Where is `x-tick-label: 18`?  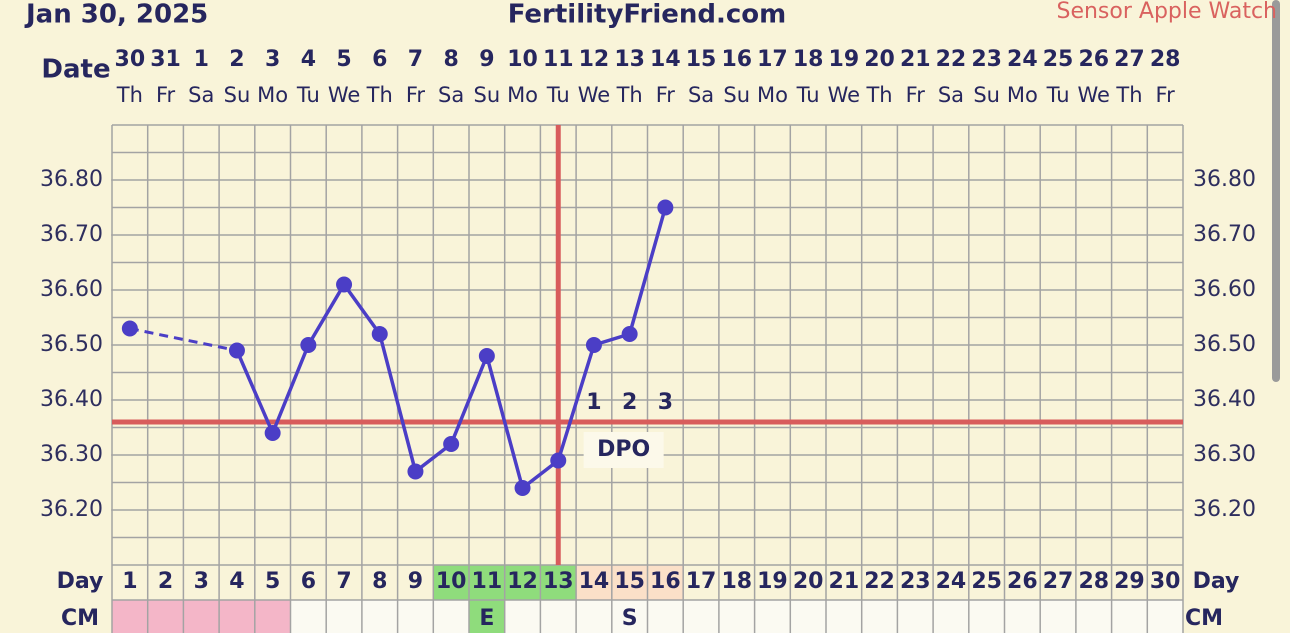
x-tick-label: 18 is located at coordinates (736, 581).